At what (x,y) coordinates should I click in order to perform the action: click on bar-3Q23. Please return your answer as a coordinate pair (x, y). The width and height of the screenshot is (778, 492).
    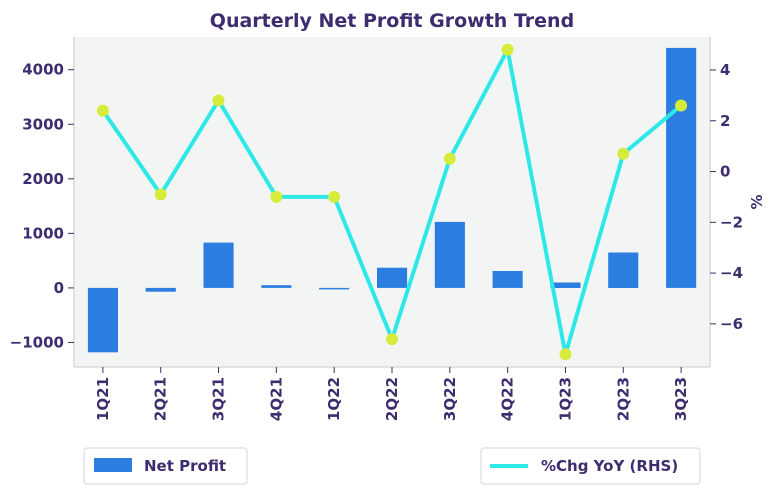
    Looking at the image, I should click on (681, 167).